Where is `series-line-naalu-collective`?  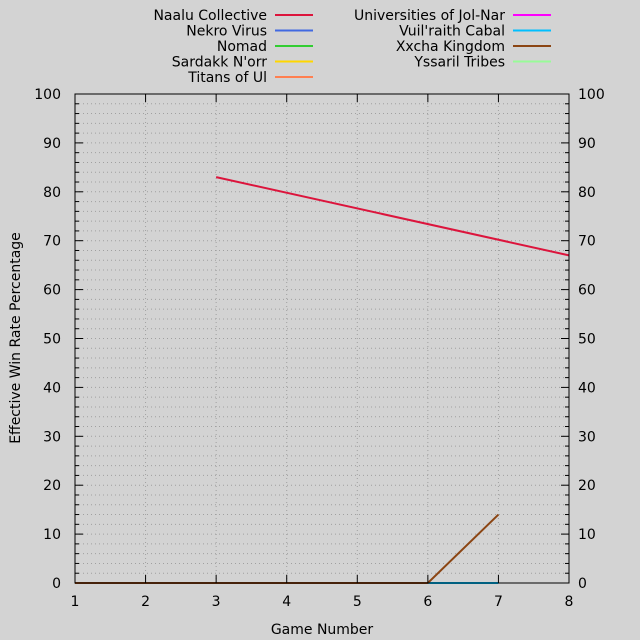
series-line-naalu-collective is located at coordinates (392, 216).